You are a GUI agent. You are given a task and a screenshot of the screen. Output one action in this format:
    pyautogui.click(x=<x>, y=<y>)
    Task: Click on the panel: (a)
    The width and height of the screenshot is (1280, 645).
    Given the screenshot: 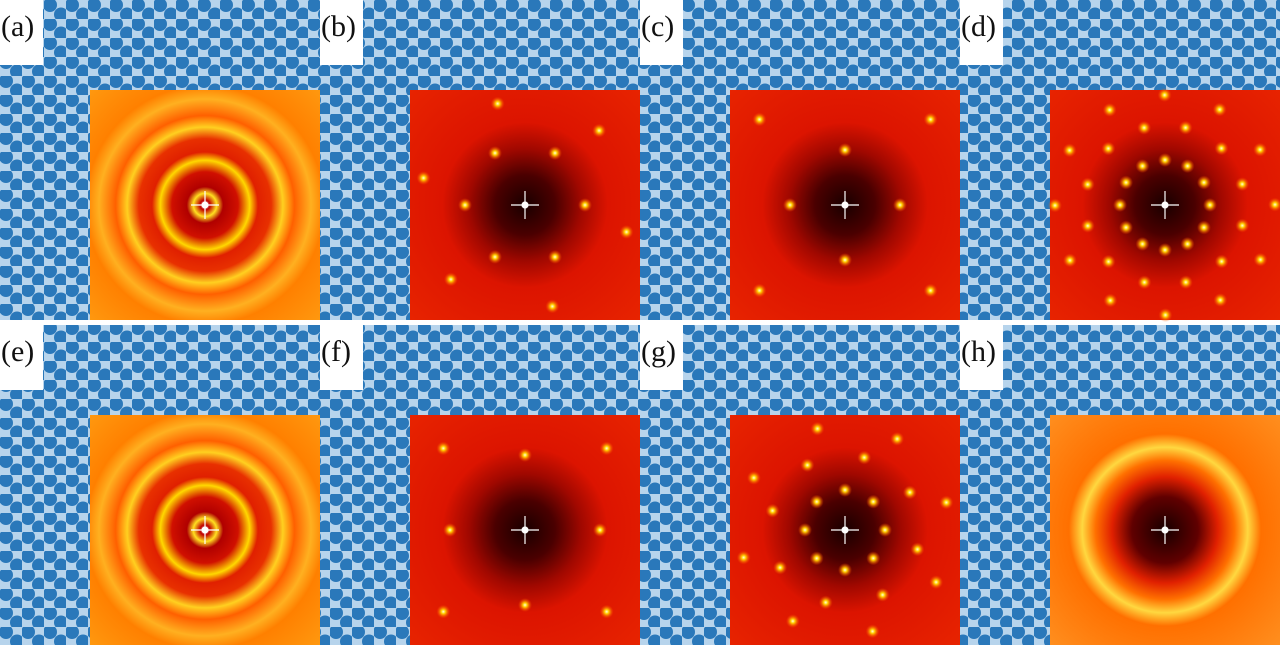 What is the action you would take?
    pyautogui.click(x=160, y=160)
    